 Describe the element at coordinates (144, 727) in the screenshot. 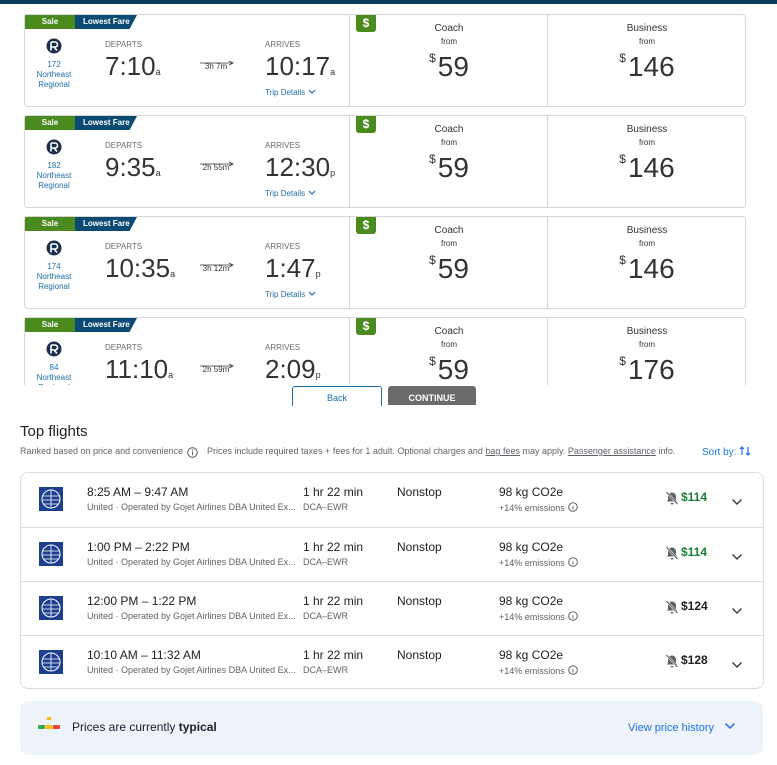

I see `insight-text: Prices are currently typical` at that location.